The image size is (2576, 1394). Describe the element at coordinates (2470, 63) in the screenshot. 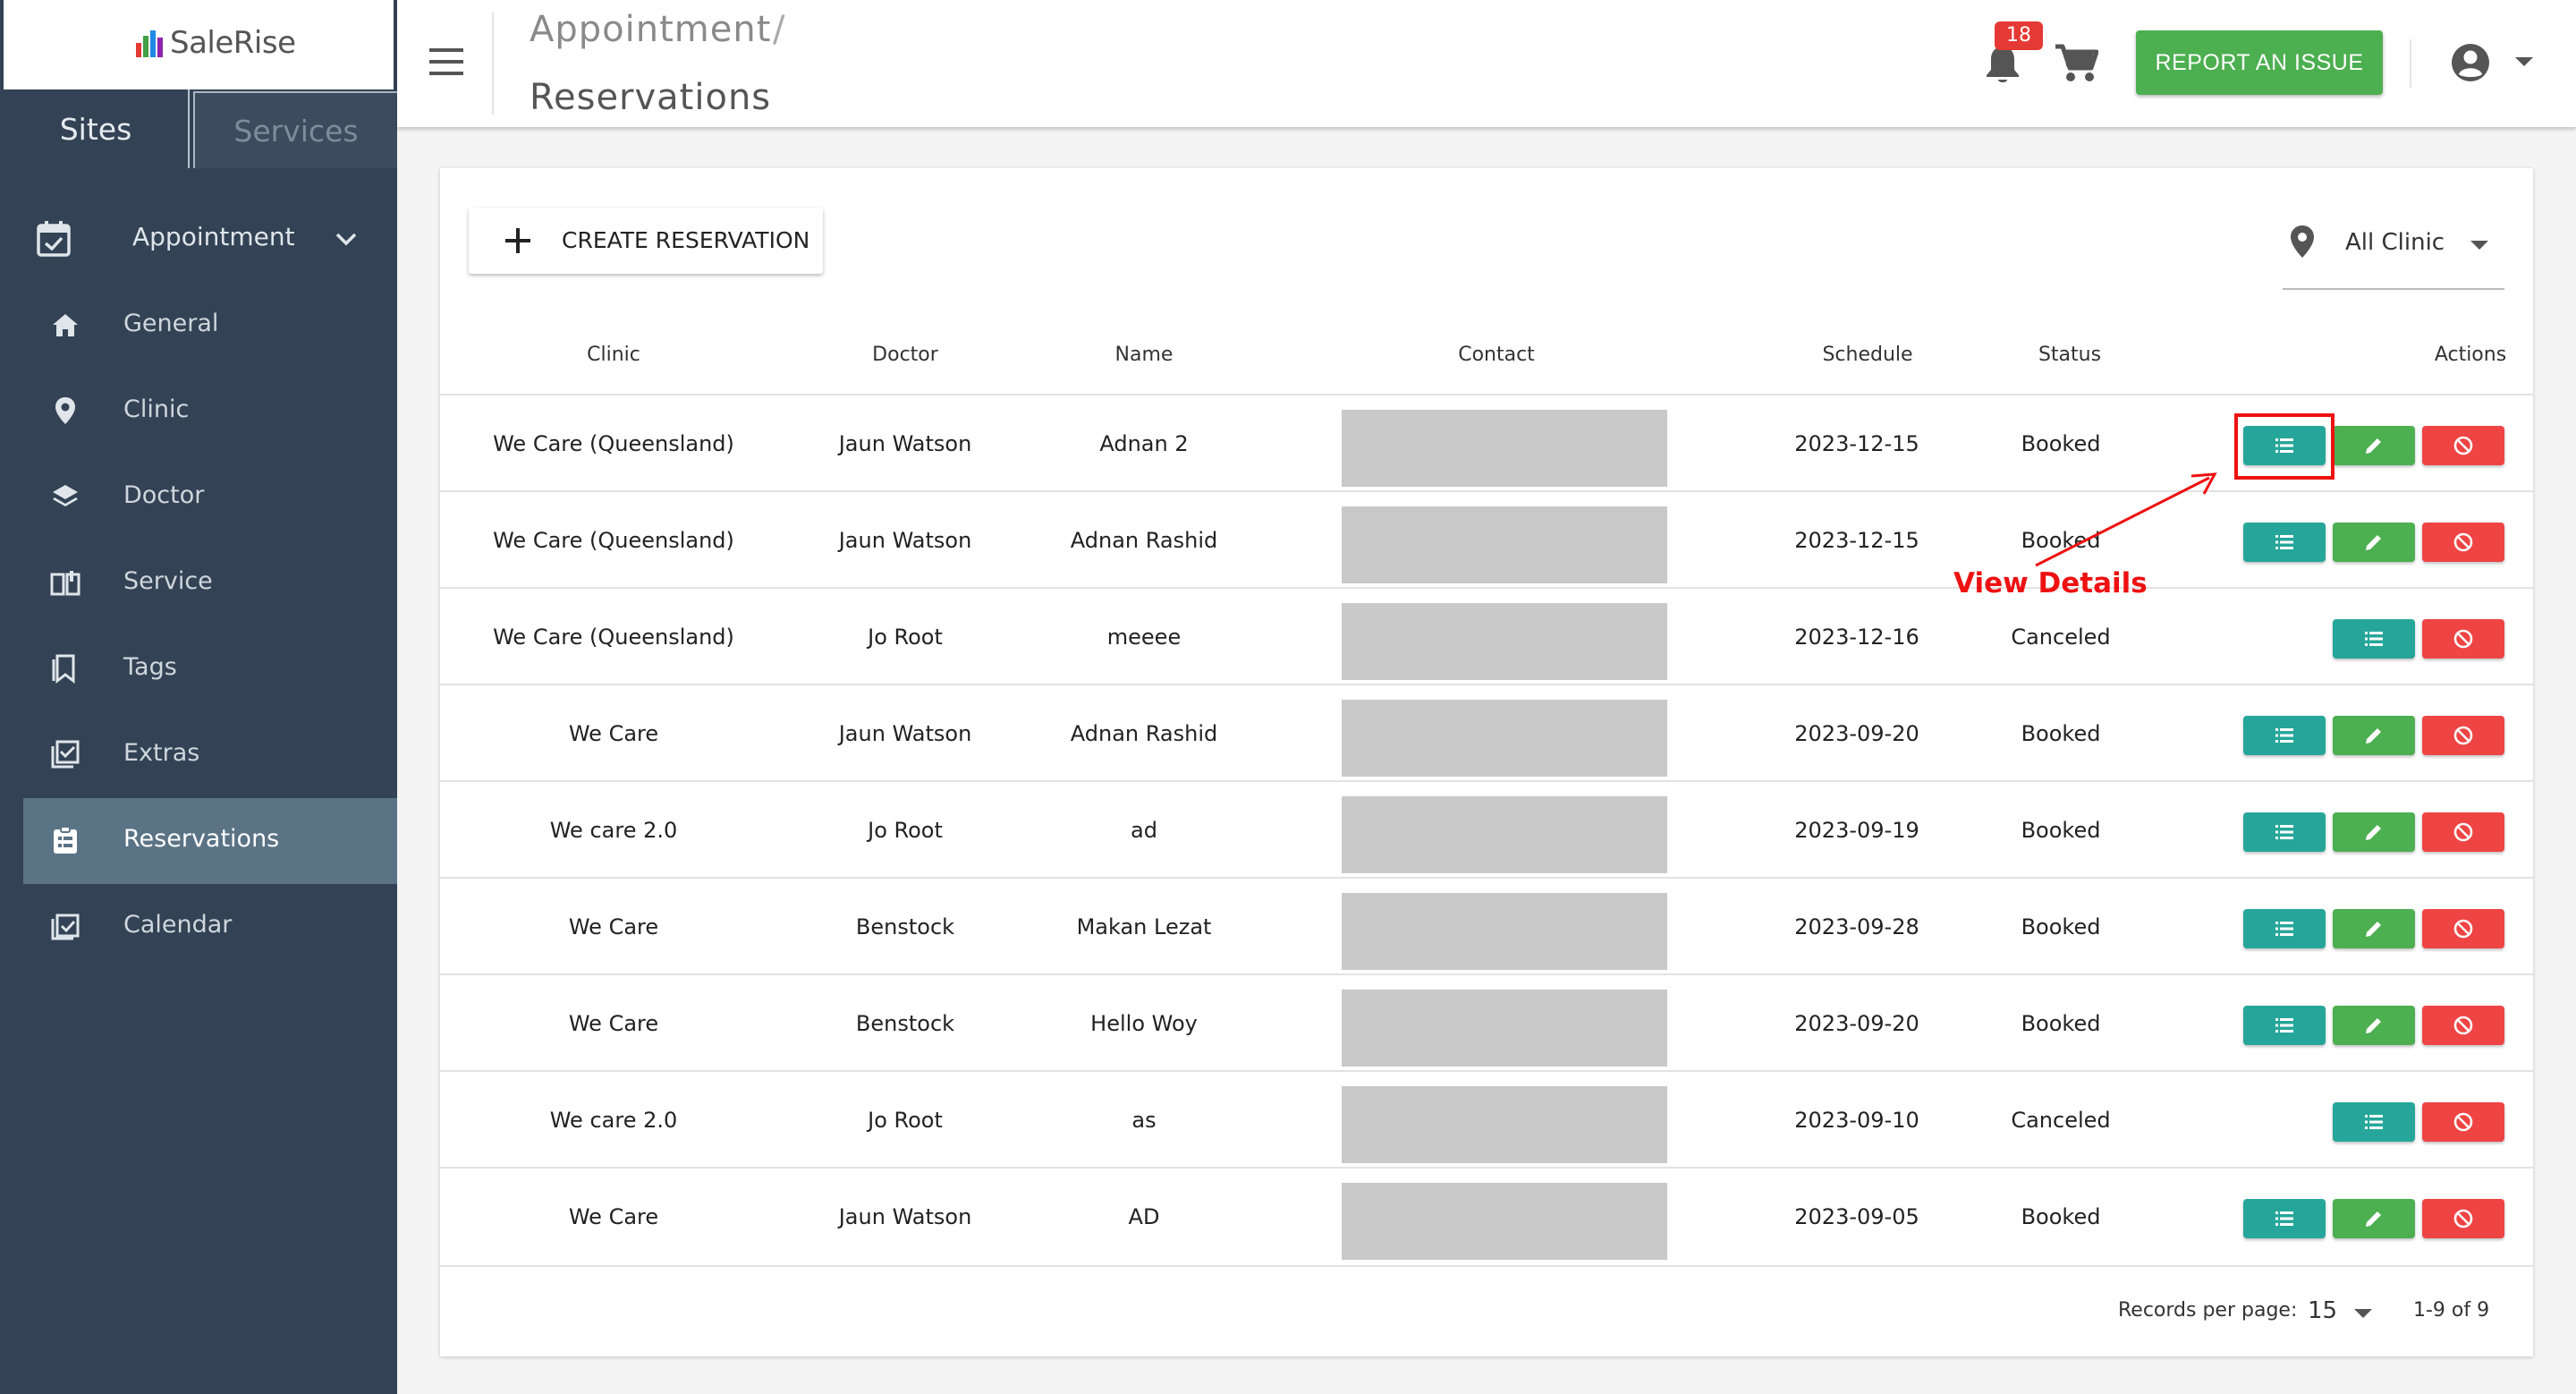

I see `account-circle-icon` at that location.